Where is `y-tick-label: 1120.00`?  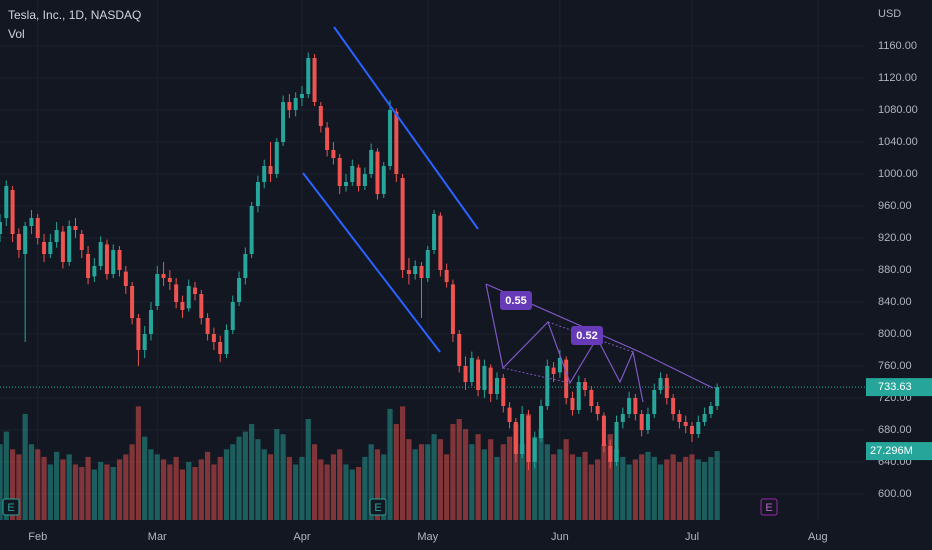 y-tick-label: 1120.00 is located at coordinates (897, 78).